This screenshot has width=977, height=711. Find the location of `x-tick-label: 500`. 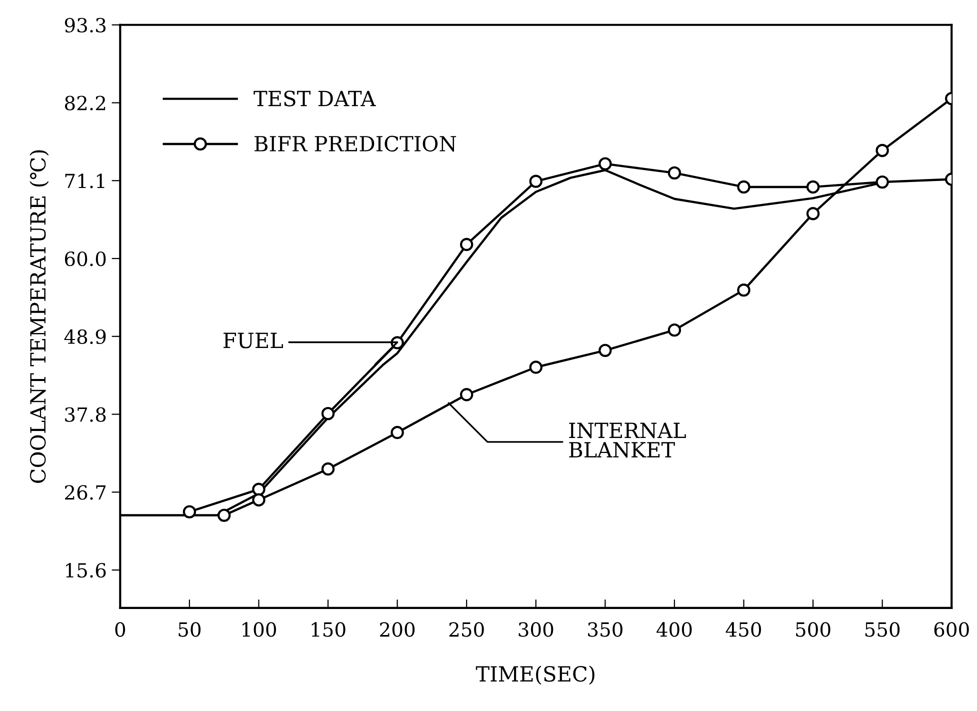

x-tick-label: 500 is located at coordinates (813, 629).